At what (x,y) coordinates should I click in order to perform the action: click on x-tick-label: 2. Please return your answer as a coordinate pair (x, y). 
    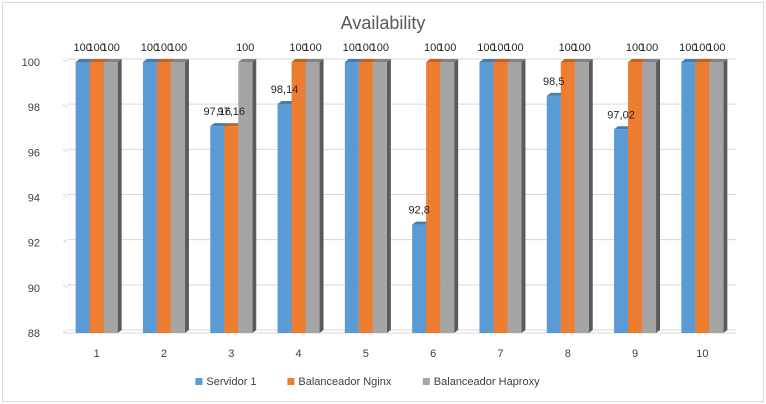
    Looking at the image, I should click on (164, 354).